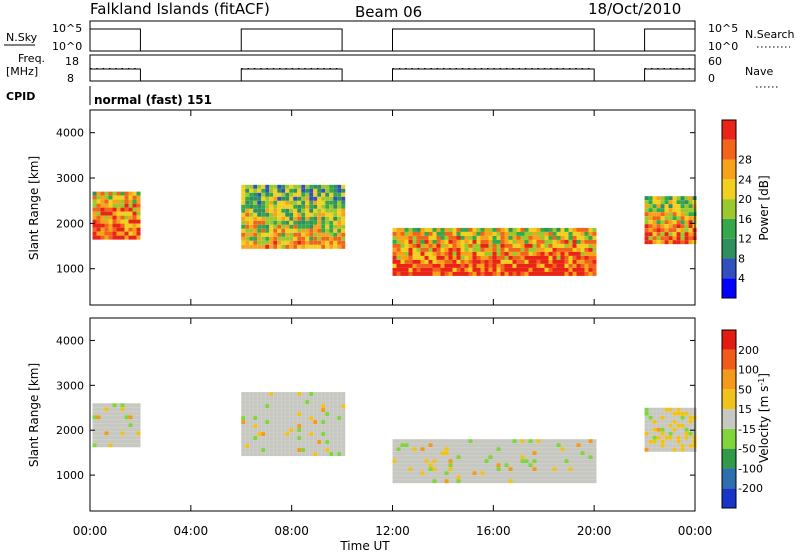 This screenshot has width=800, height=554. What do you see at coordinates (759, 71) in the screenshot?
I see `nave-label: Nave` at bounding box center [759, 71].